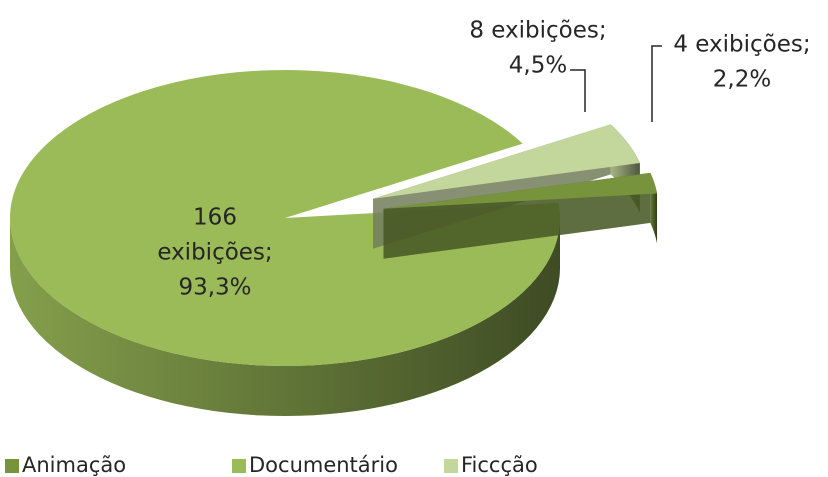  I want to click on legend: Animação Documentário Ficcção, so click(271, 465).